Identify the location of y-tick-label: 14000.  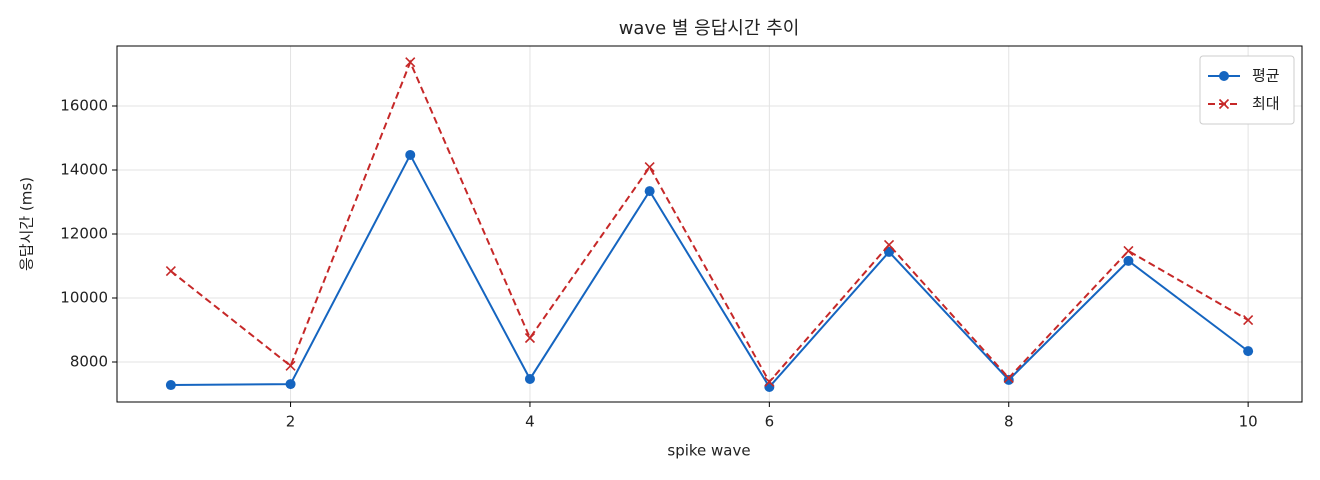
(84, 170).